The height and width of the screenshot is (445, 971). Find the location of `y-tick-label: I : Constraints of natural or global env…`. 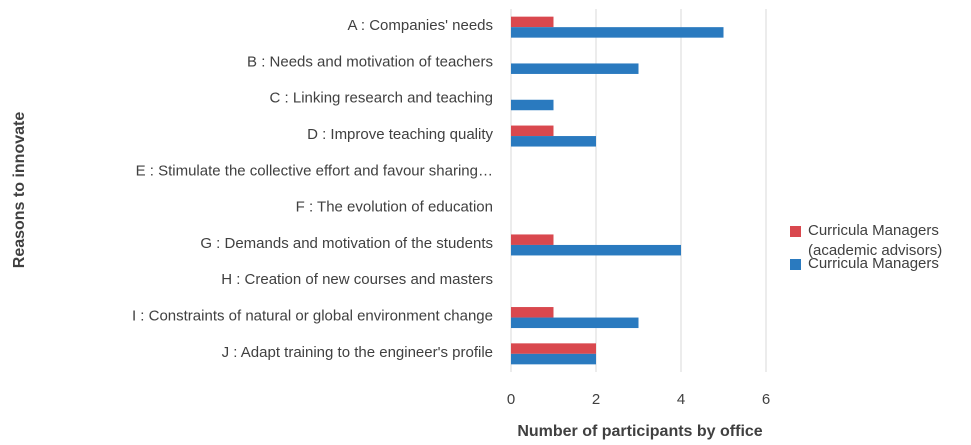

y-tick-label: I : Constraints of natural or global env… is located at coordinates (312, 316).